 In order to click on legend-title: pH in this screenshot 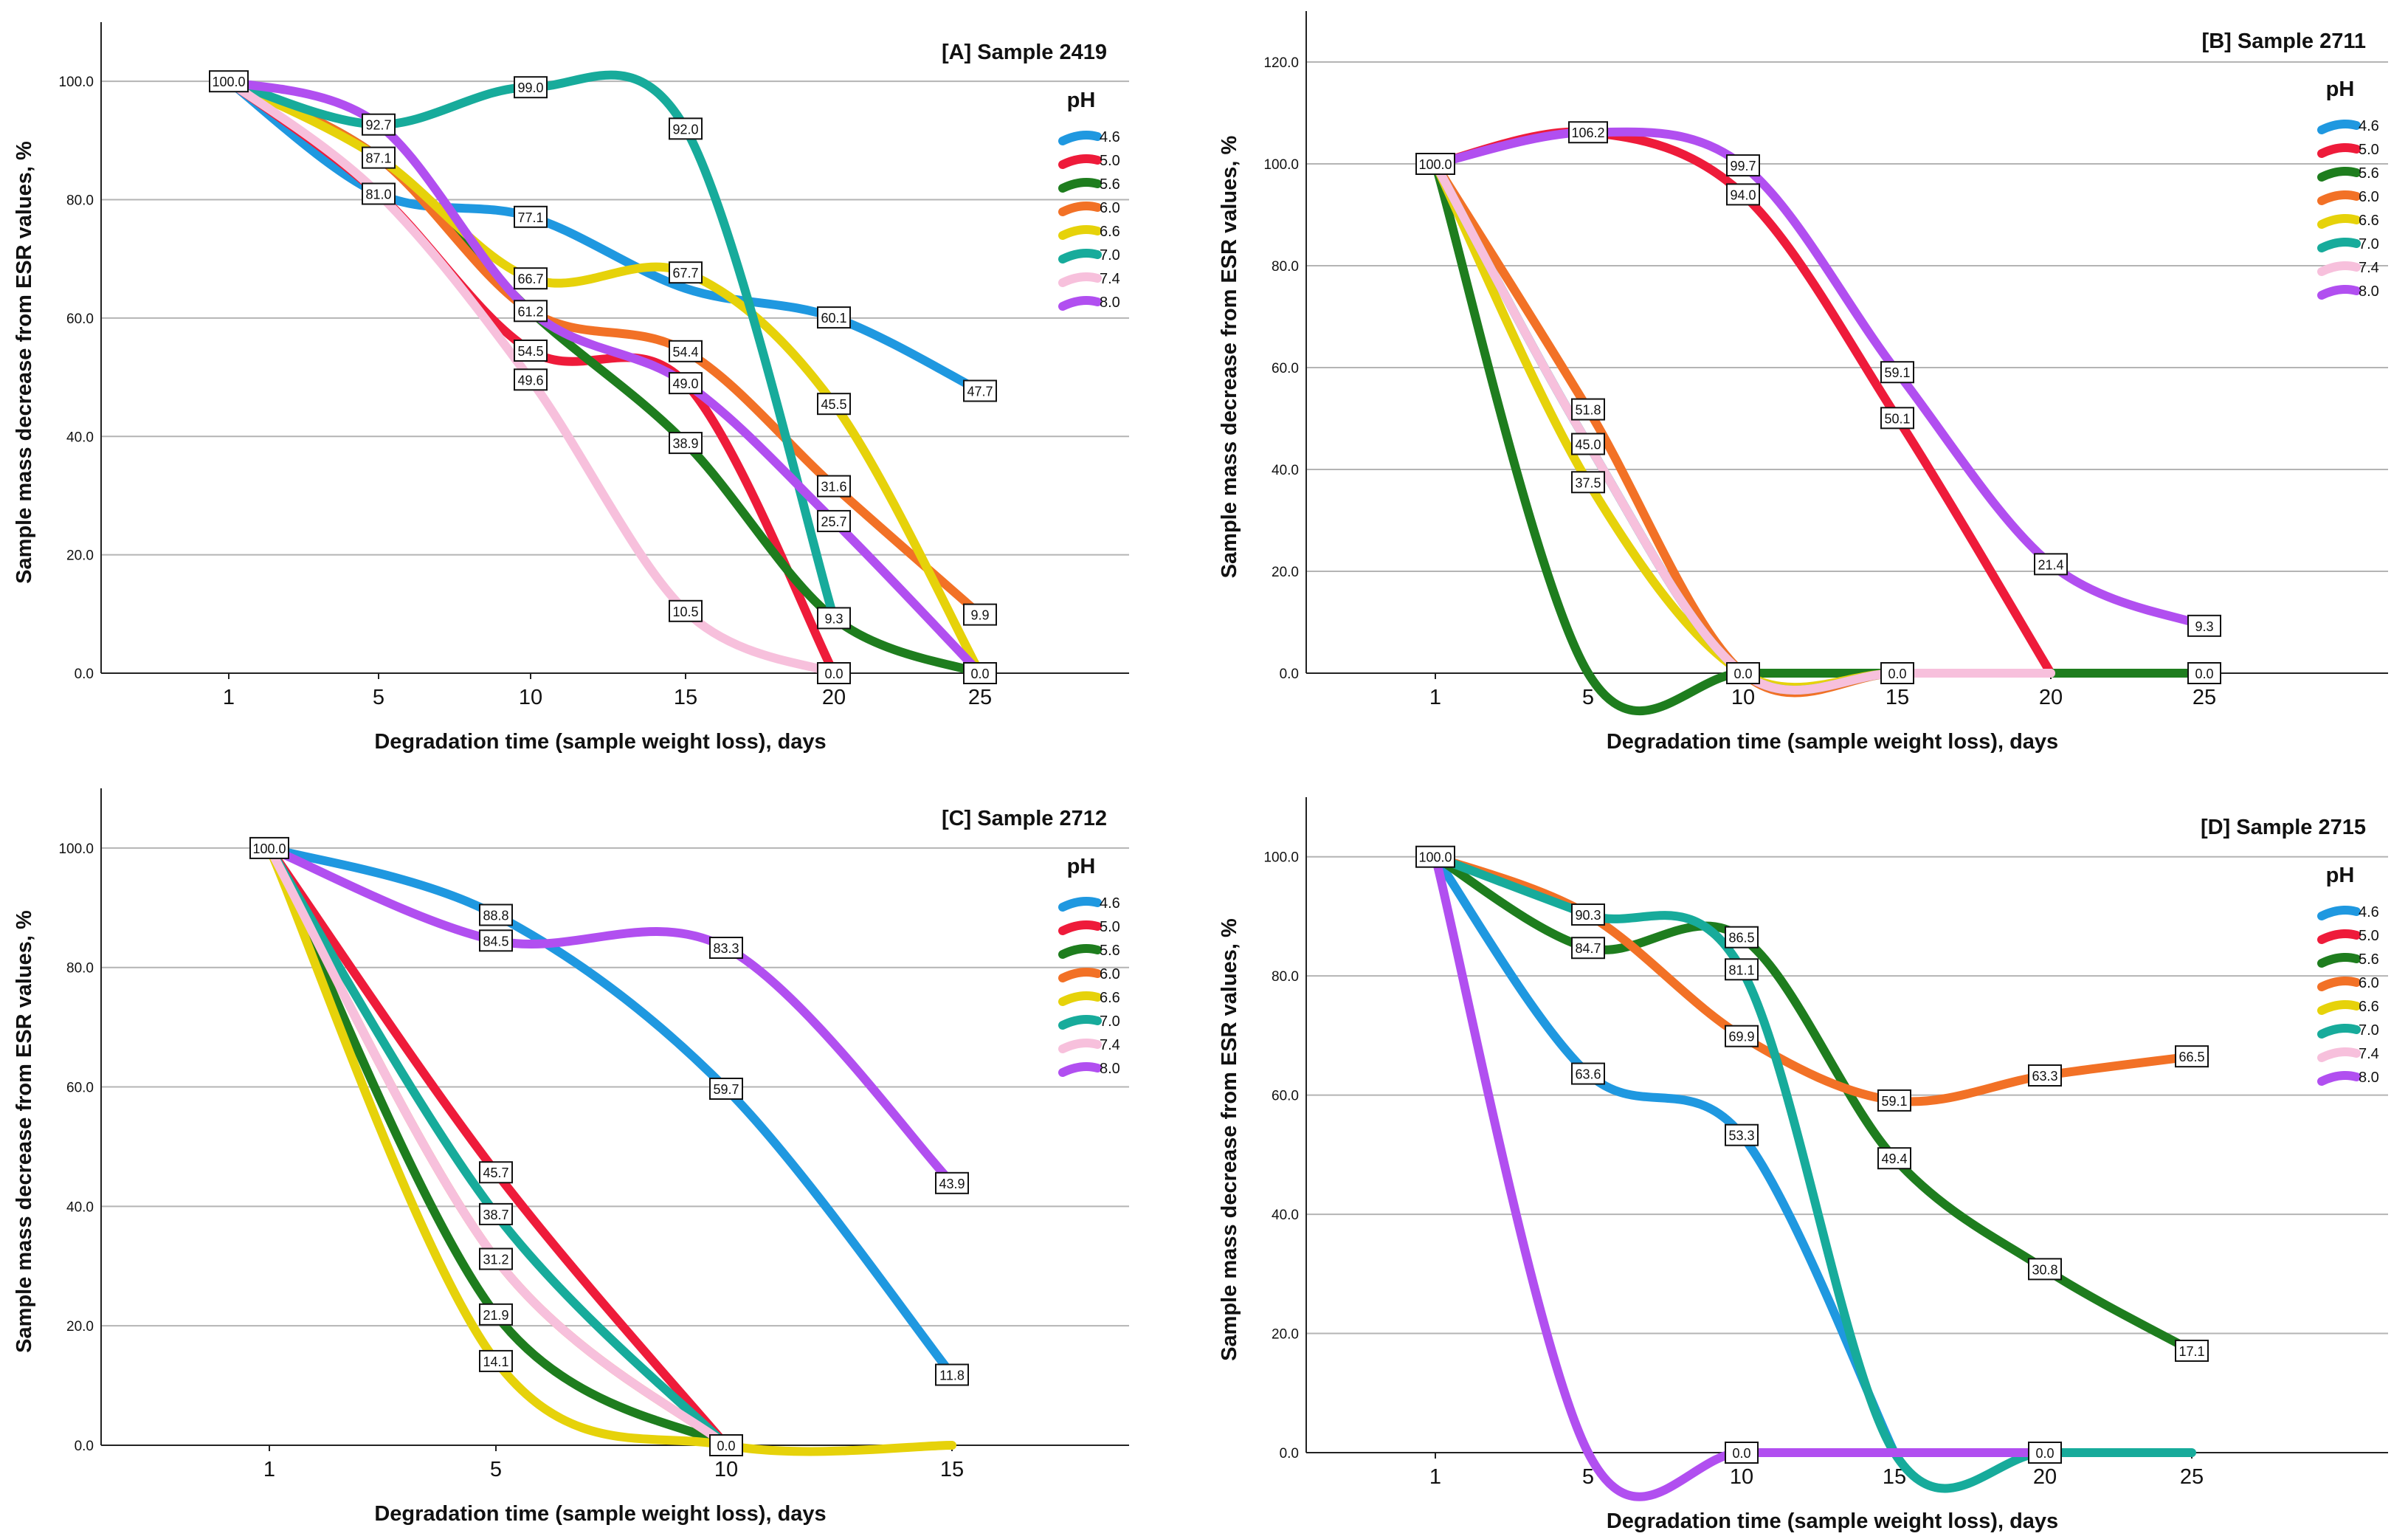, I will do `click(2340, 876)`.